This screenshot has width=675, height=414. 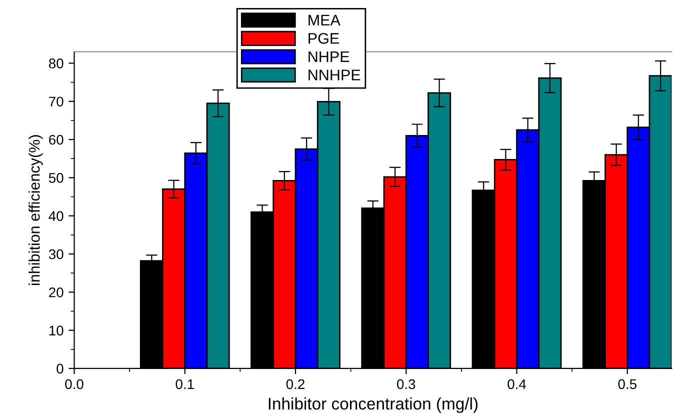 What do you see at coordinates (56, 331) in the screenshot?
I see `y-tick-label: 10` at bounding box center [56, 331].